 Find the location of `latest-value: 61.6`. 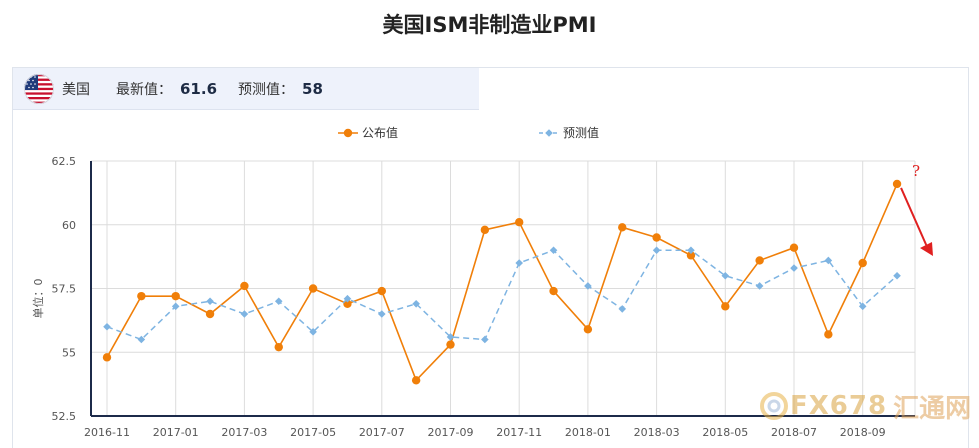

latest-value: 61.6 is located at coordinates (199, 88).